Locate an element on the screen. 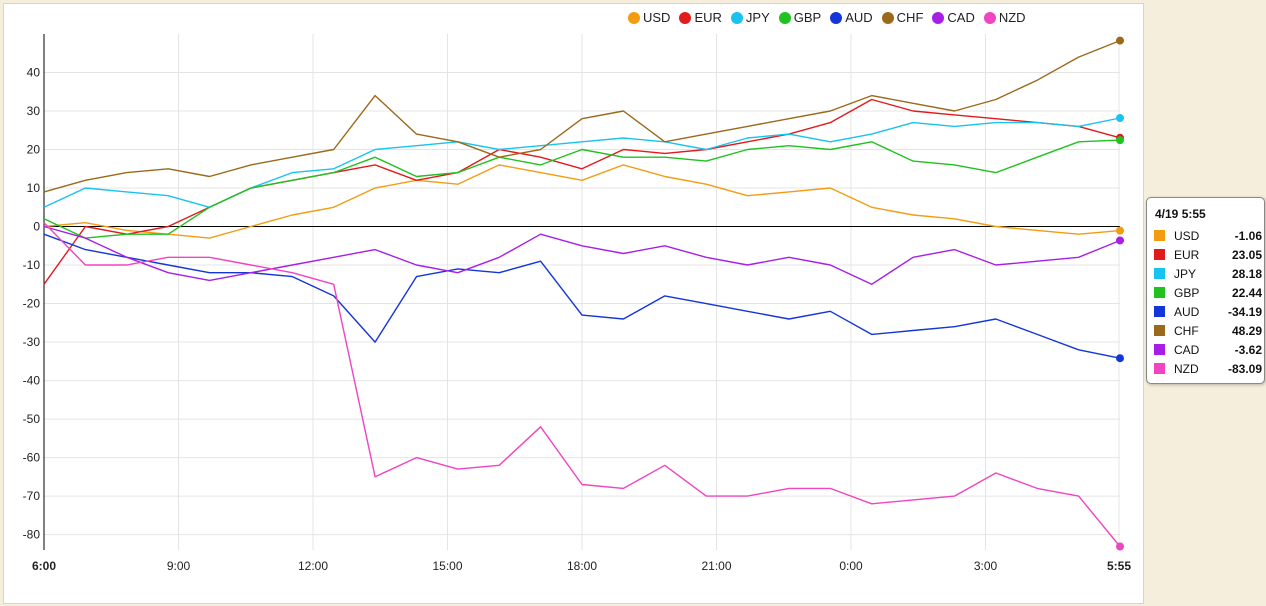 This screenshot has width=1266, height=606. tooltip-name: CHF is located at coordinates (1186, 330).